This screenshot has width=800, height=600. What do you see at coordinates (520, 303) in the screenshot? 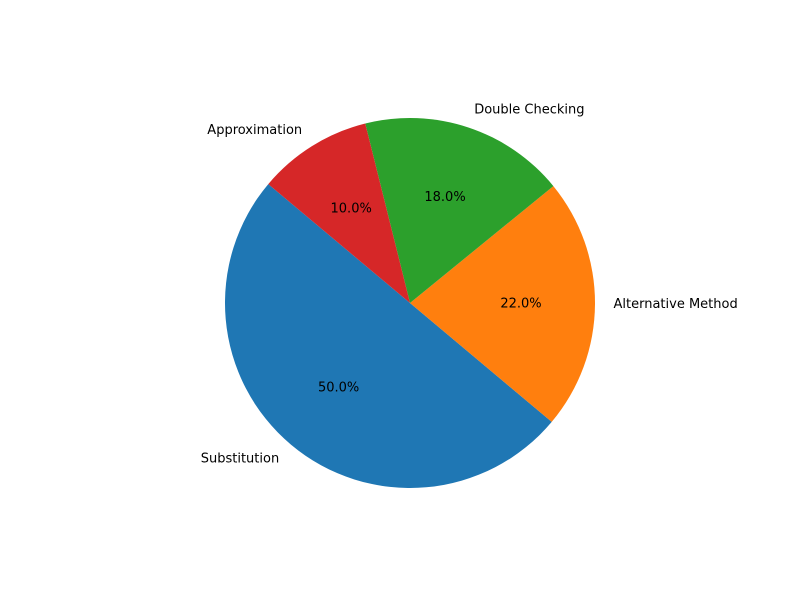
I see `slice-percent-label: 22.0%` at bounding box center [520, 303].